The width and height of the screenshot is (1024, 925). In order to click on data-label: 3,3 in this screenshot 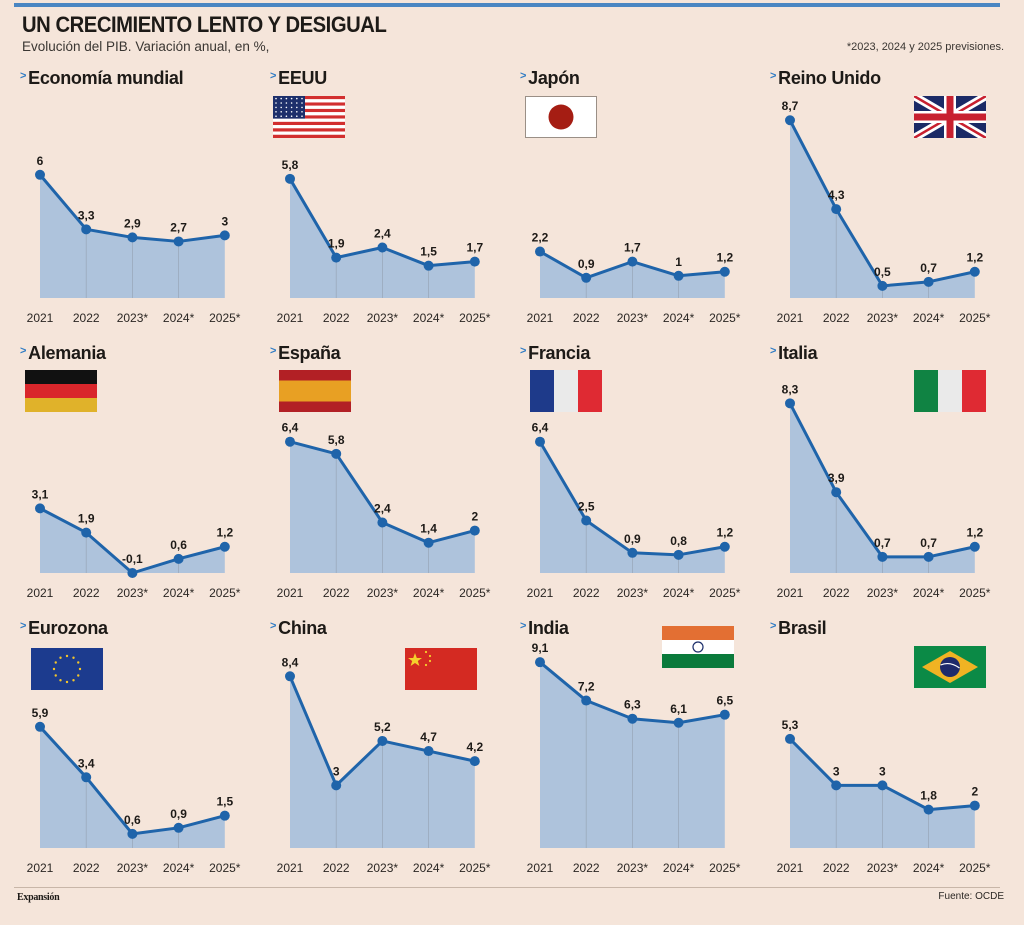, I will do `click(86, 215)`.